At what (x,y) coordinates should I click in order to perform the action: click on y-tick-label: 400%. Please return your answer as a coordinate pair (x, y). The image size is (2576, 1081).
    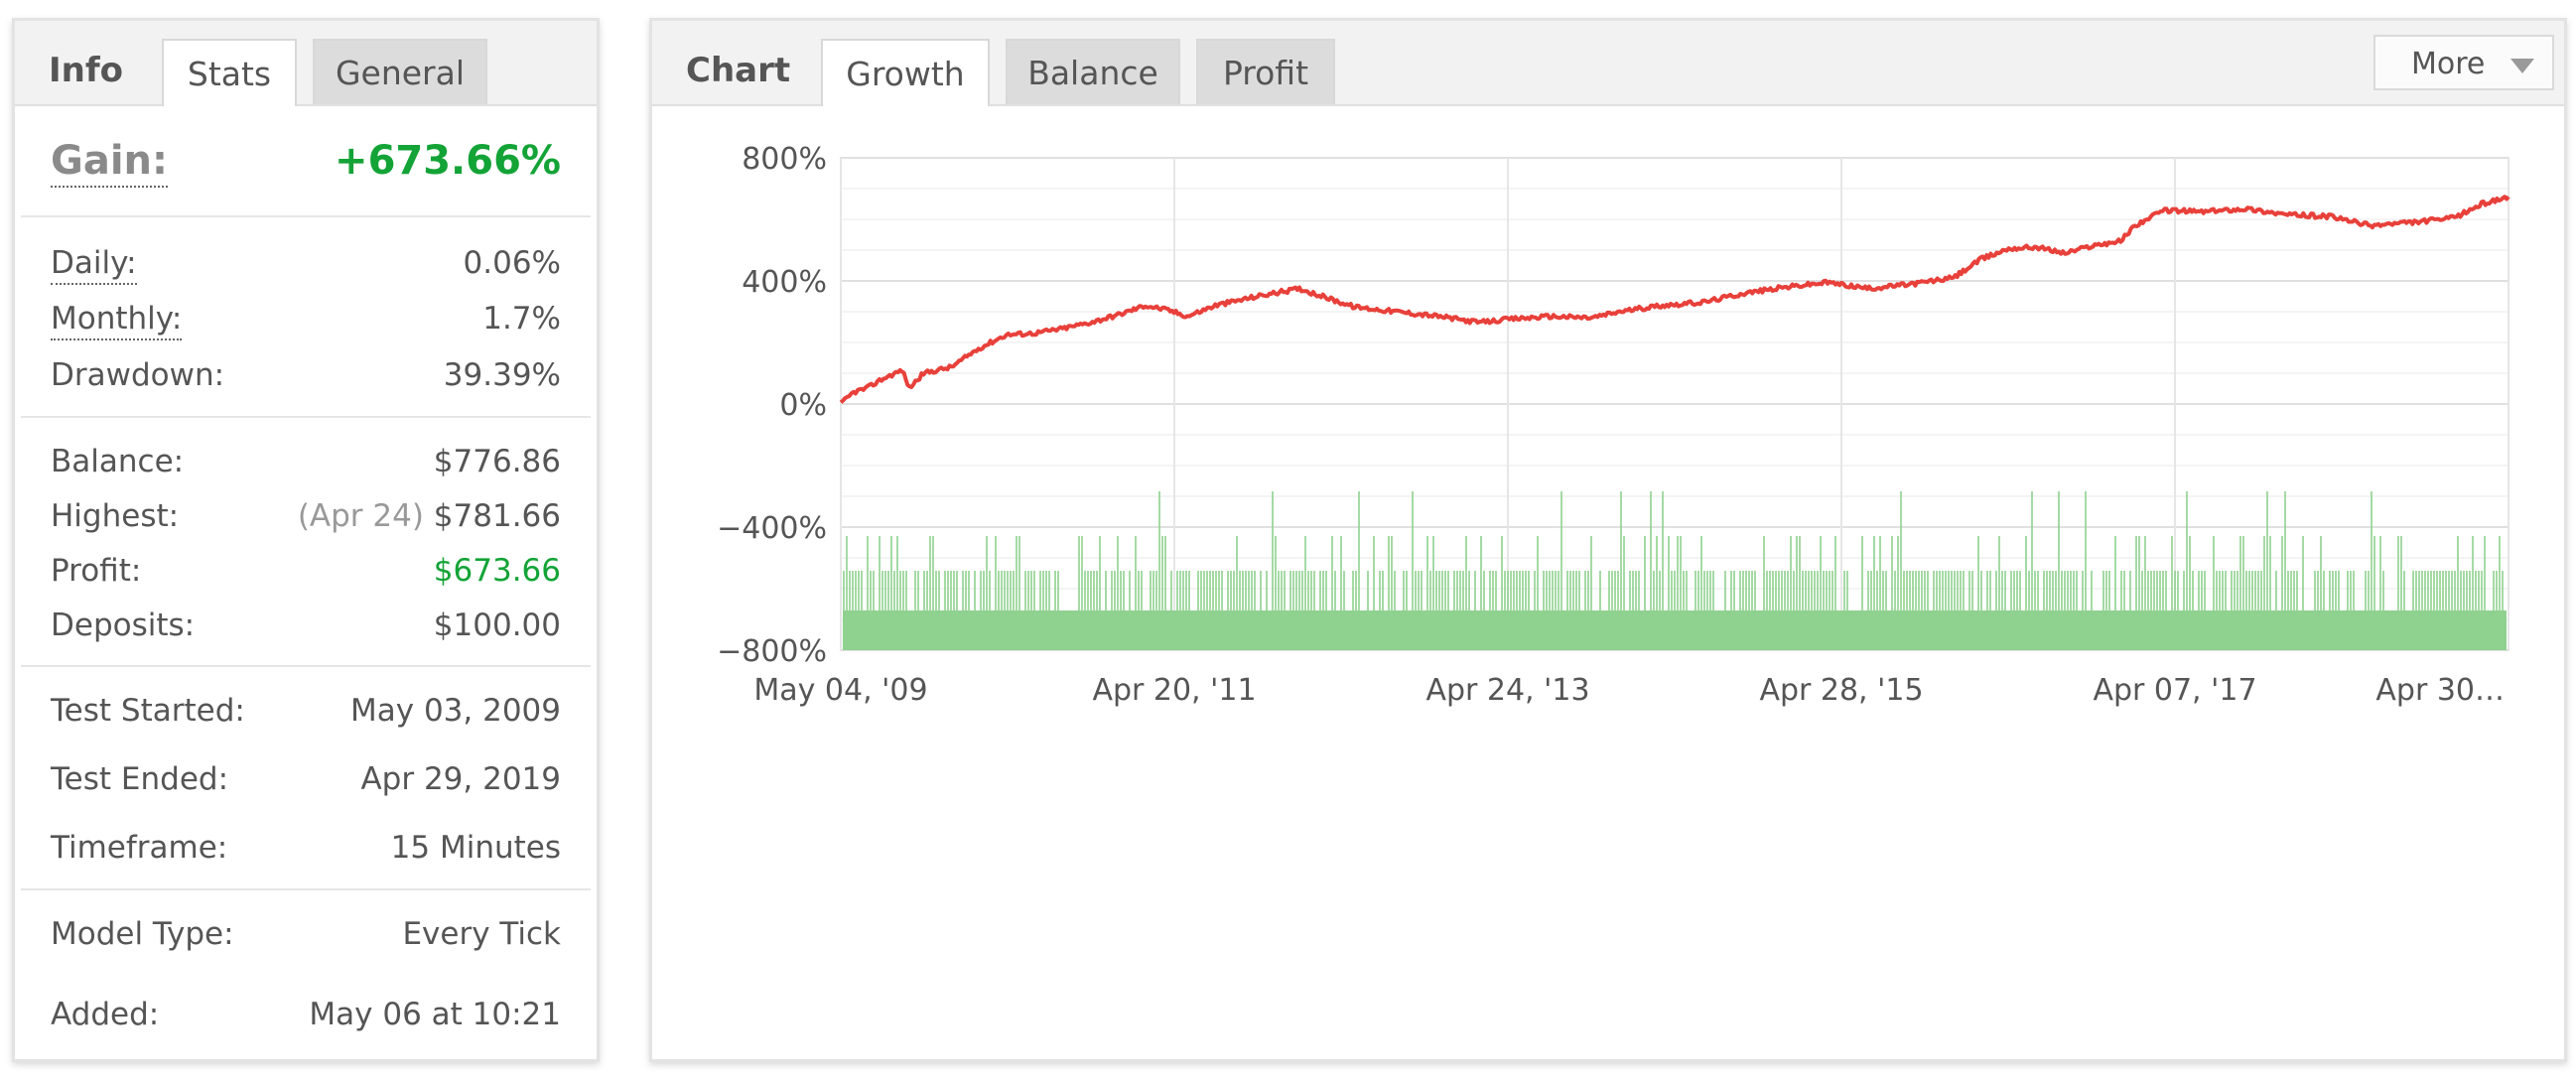
    Looking at the image, I should click on (784, 282).